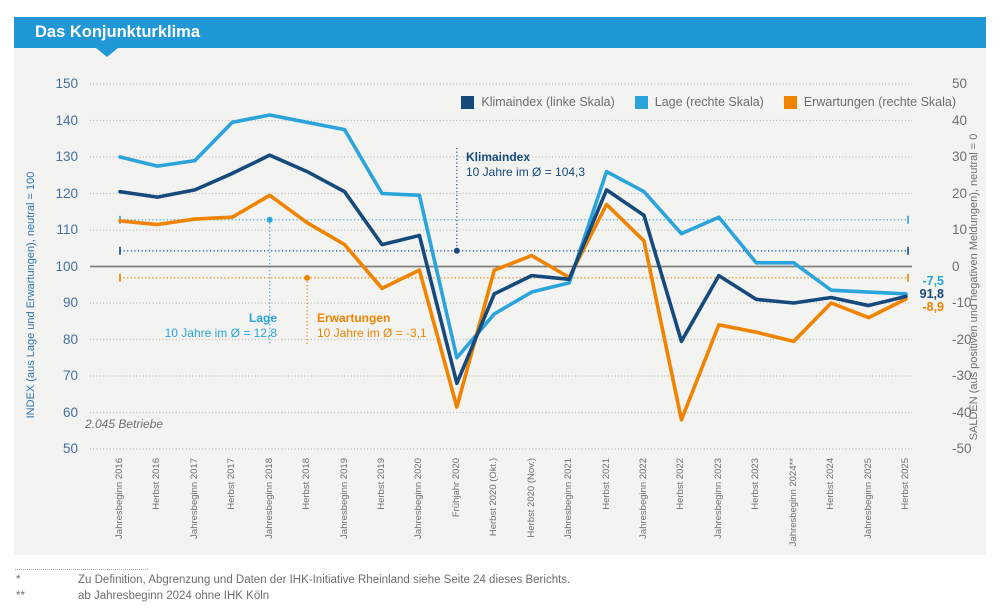 Image resolution: width=1000 pixels, height=614 pixels. I want to click on annotation-dot-lage, so click(269, 219).